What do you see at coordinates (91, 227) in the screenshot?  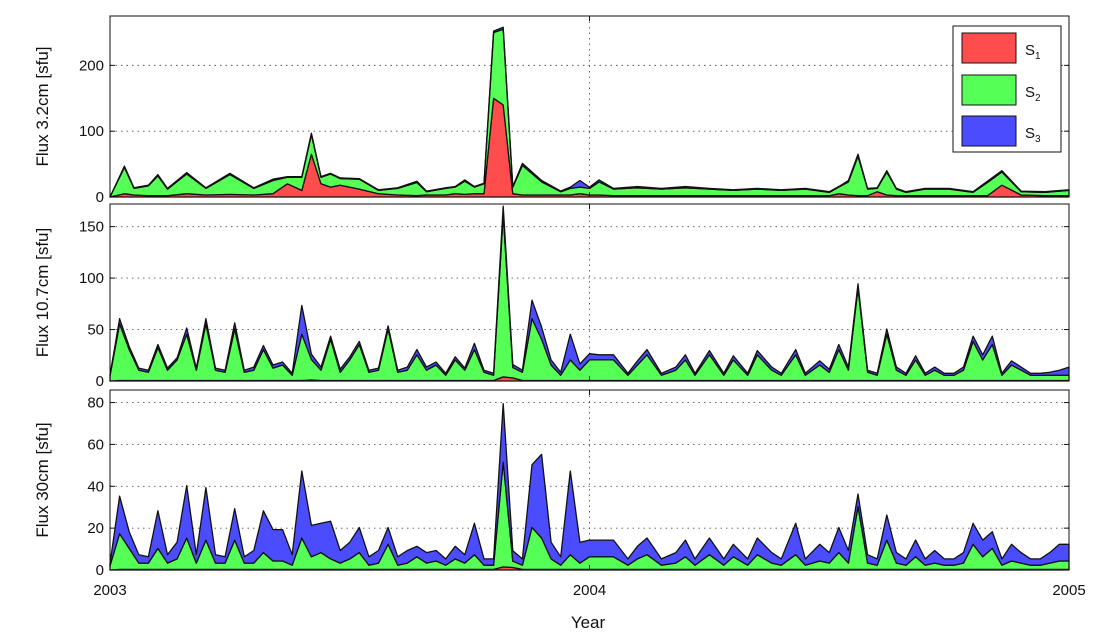 I see `y-tick-label-2-3: 150` at bounding box center [91, 227].